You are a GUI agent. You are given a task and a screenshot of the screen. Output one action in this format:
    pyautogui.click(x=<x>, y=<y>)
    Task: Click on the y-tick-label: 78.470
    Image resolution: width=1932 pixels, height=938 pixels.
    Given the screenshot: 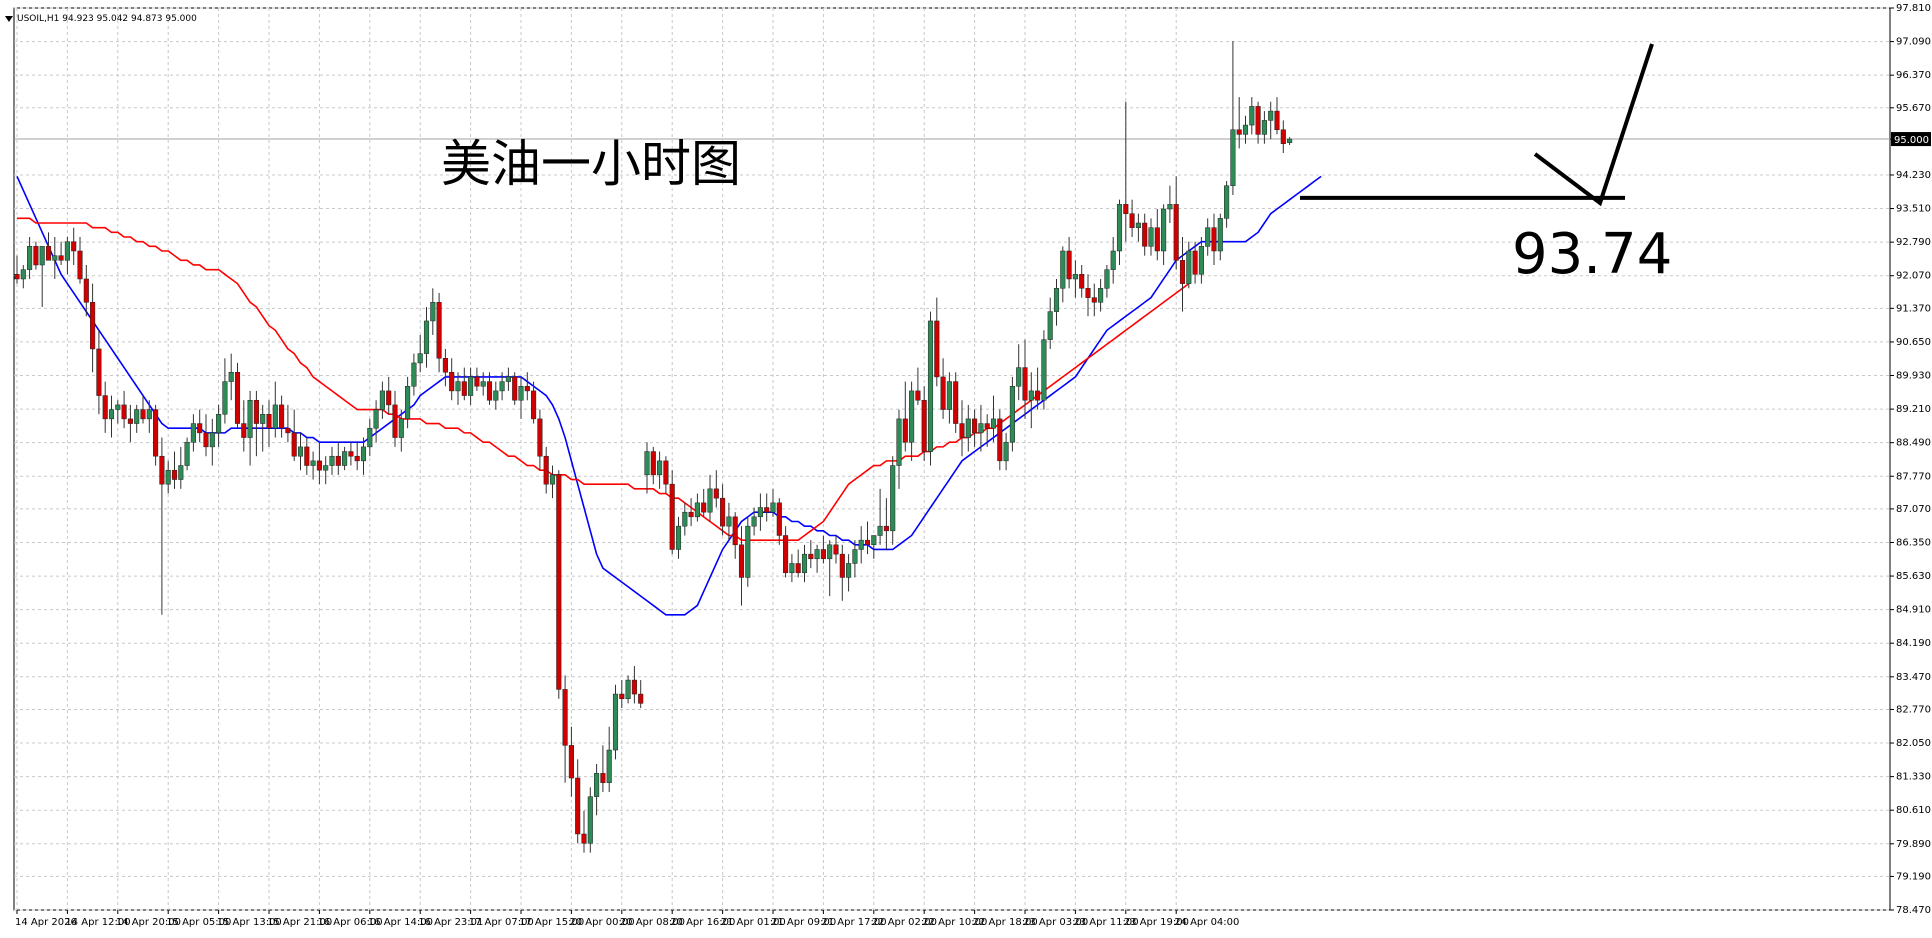 What is the action you would take?
    pyautogui.click(x=1913, y=910)
    